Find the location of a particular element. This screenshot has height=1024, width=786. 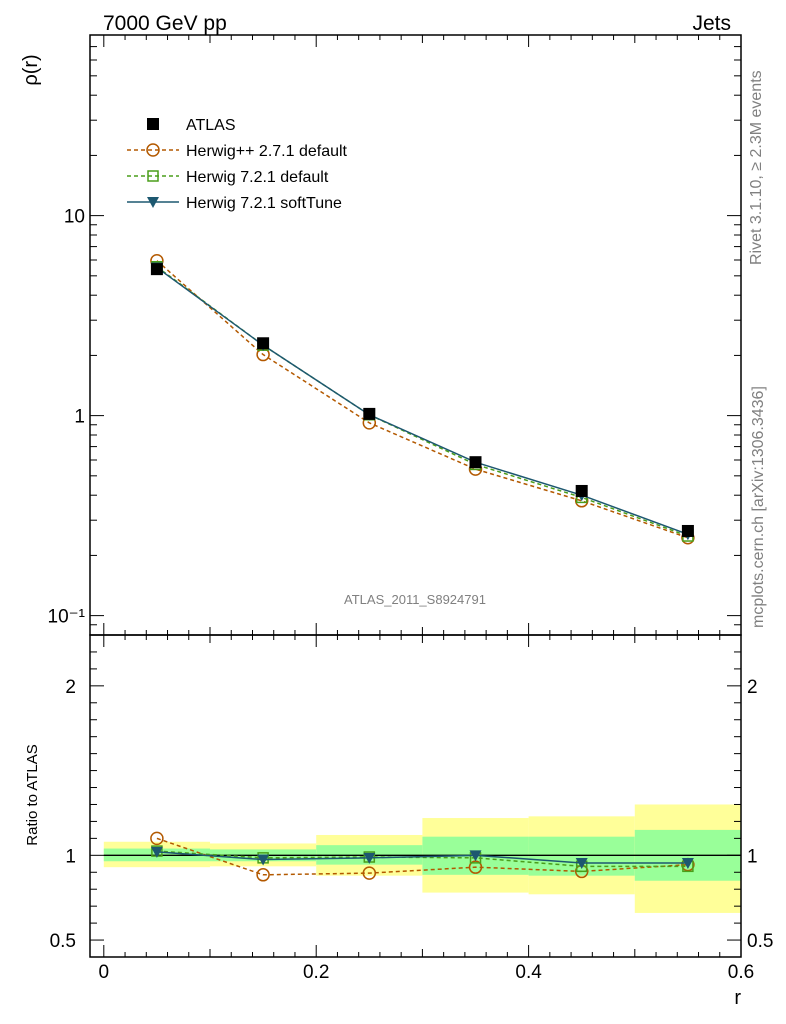

rivet-label: Rivet 3.1.10, ≥ 2.3M events is located at coordinates (756, 167).